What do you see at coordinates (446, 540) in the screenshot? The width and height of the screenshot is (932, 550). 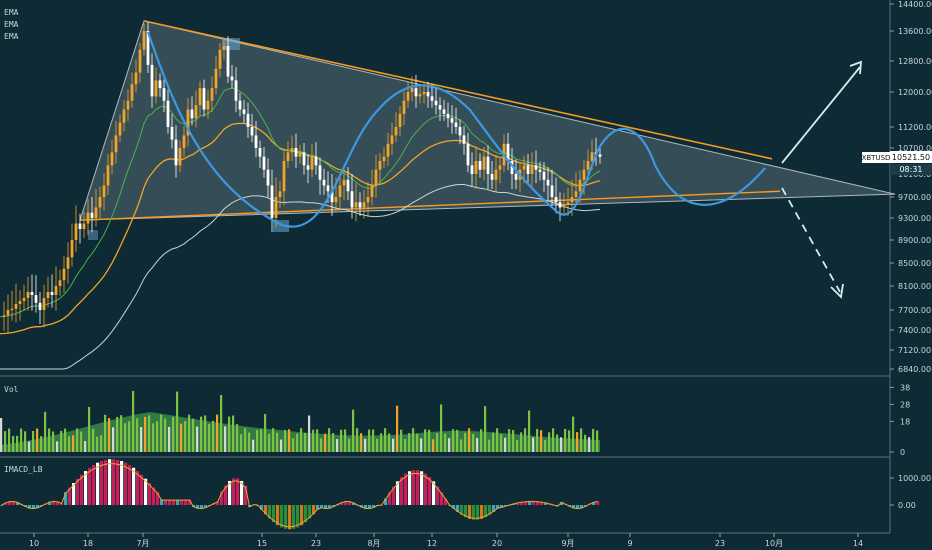 I see `time-axis: 10 18 7月 15 23 8月 12 20 9月 9 23 10月 14` at bounding box center [446, 540].